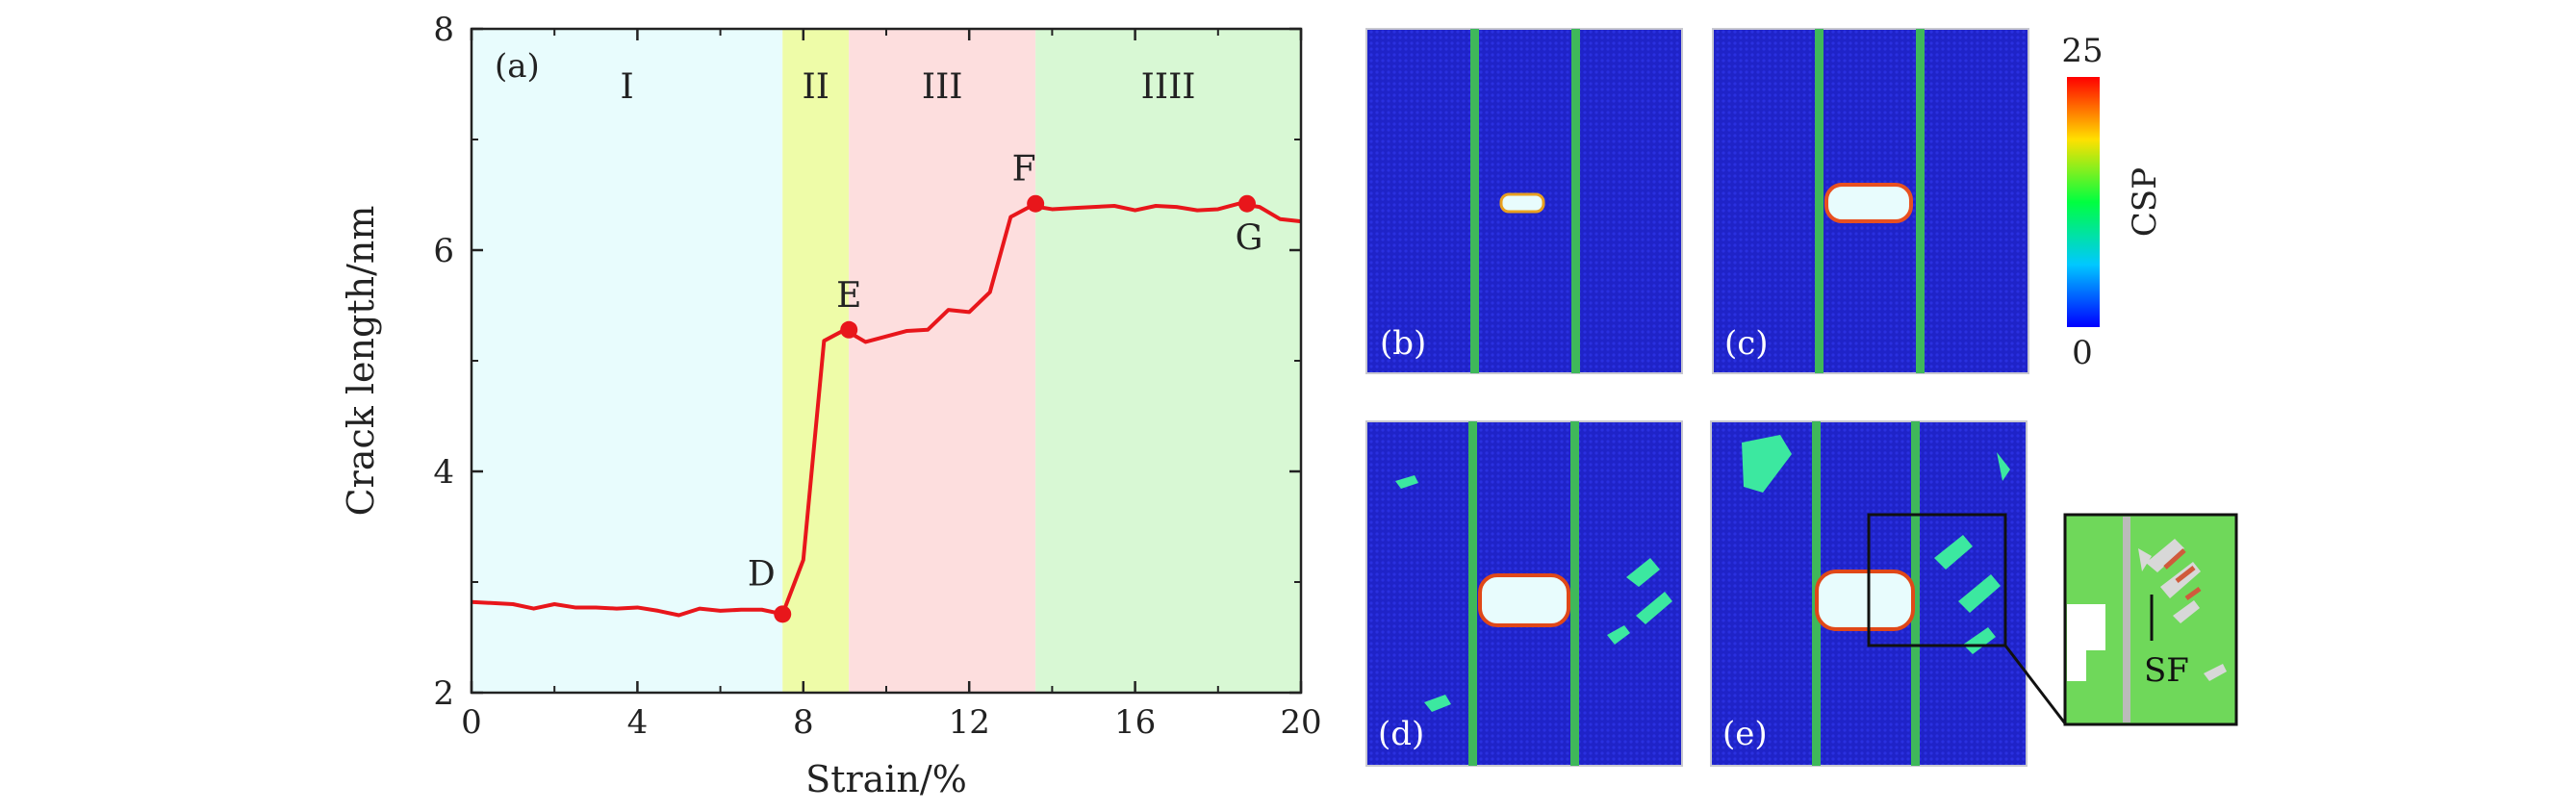  I want to click on snapshot-e: (e), so click(1888, 593).